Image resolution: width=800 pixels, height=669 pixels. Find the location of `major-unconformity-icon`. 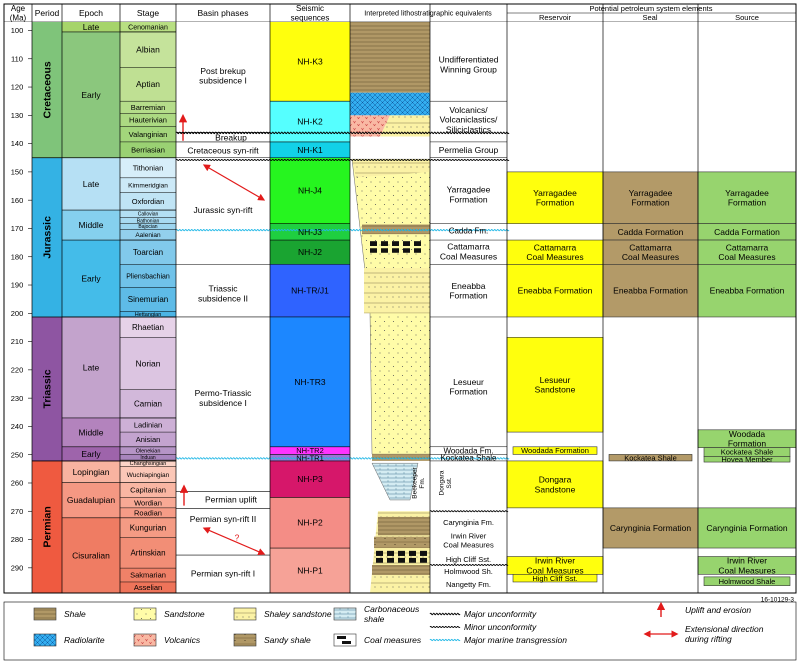

major-unconformity-icon is located at coordinates (445, 614).